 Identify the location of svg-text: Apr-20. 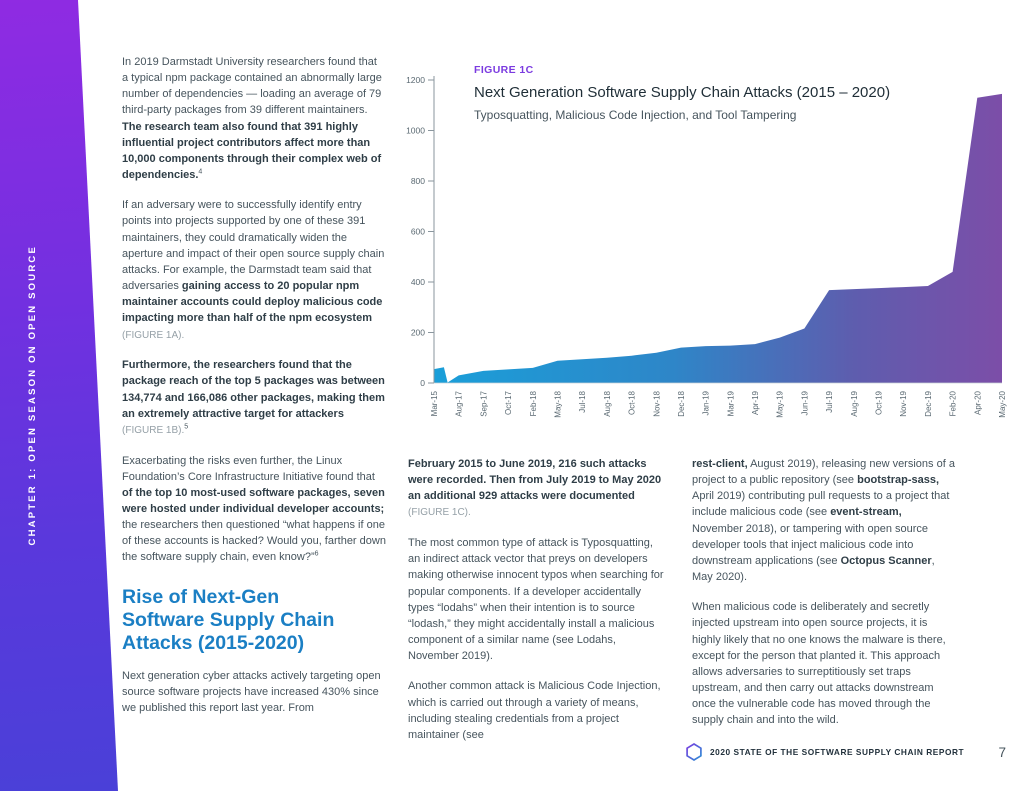
(977, 402).